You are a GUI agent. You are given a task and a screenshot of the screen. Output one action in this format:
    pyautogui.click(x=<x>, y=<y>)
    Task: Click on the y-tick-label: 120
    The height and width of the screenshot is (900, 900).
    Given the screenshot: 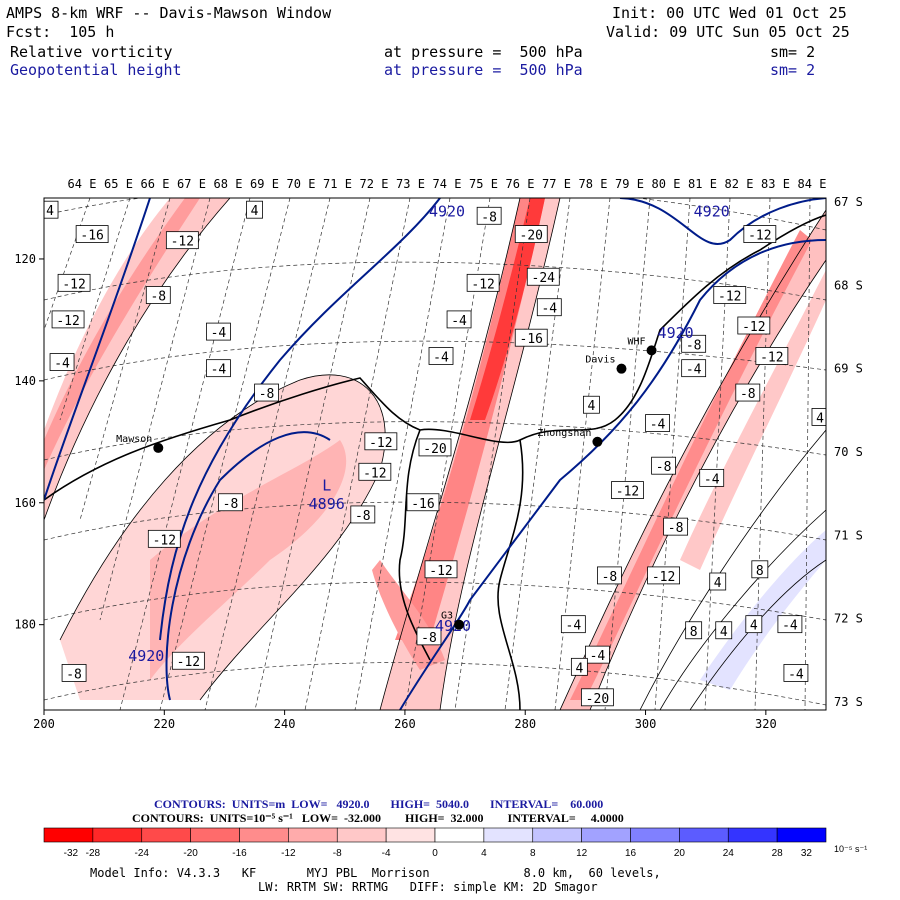 What is the action you would take?
    pyautogui.click(x=25, y=259)
    